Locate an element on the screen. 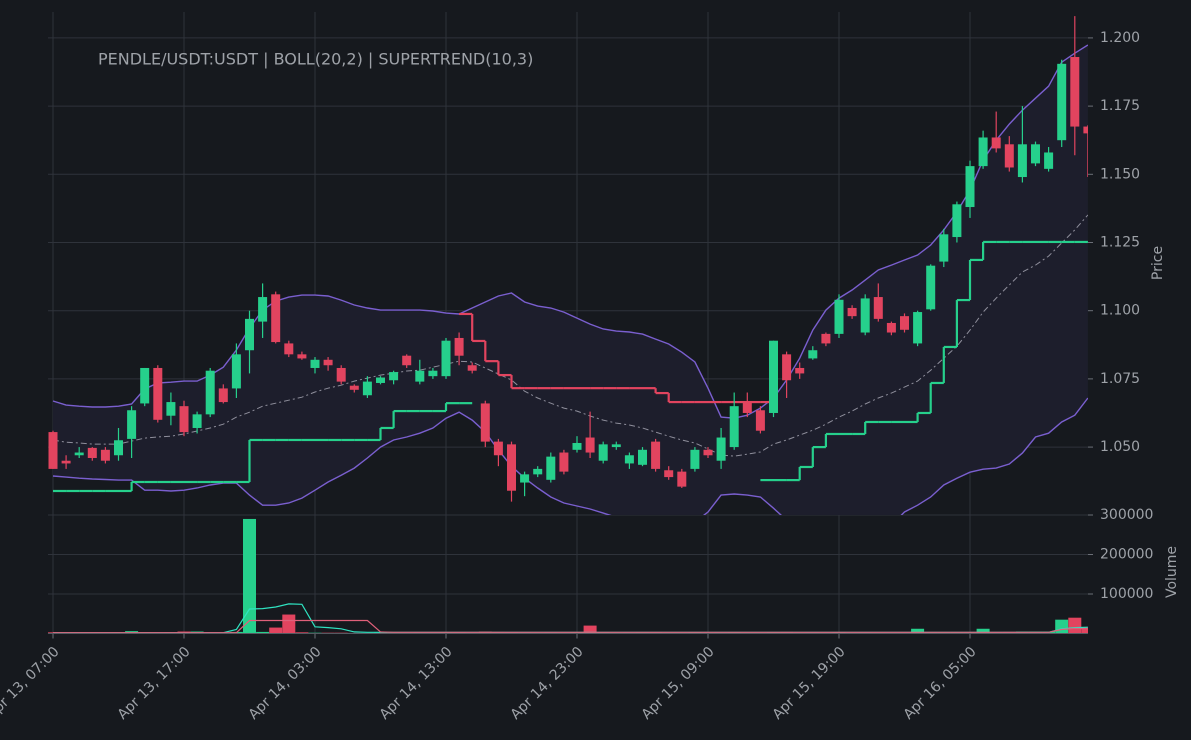 This screenshot has width=1191, height=740. x-tick-label: Apr 16, 05:00 is located at coordinates (940, 683).